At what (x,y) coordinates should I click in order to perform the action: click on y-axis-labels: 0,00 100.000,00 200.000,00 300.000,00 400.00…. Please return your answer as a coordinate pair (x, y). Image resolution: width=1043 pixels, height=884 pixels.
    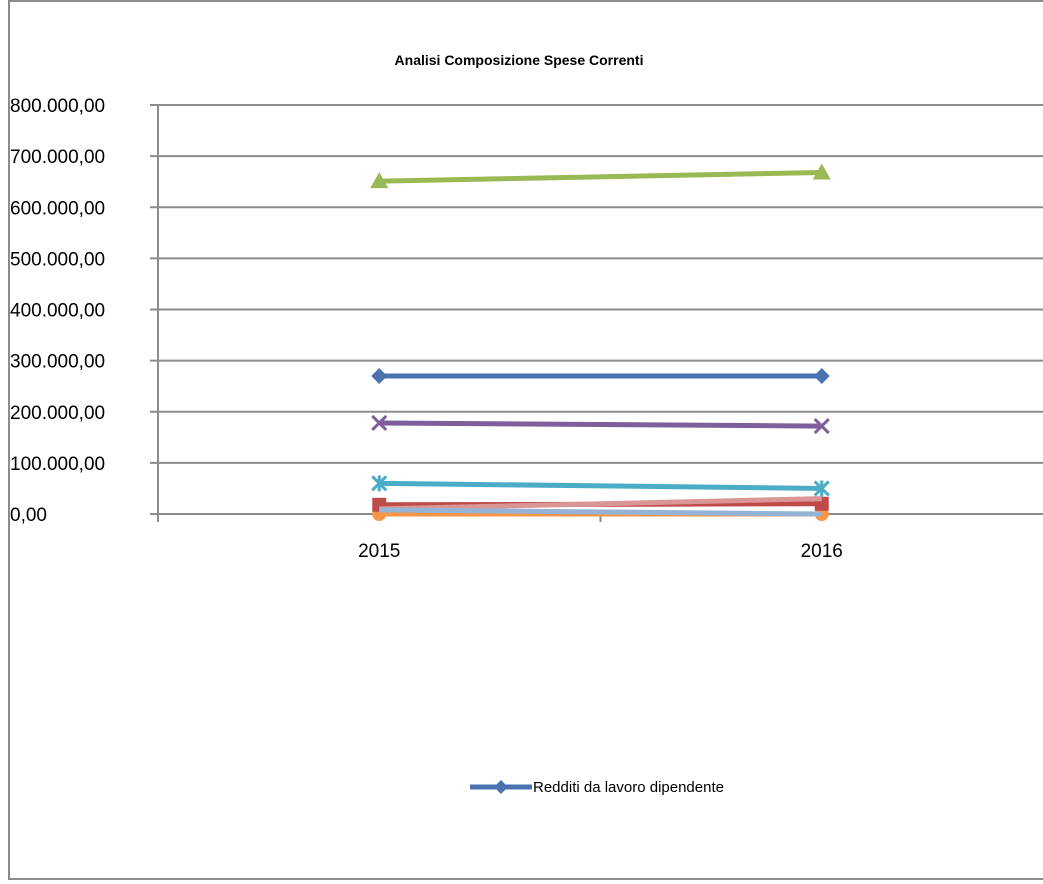
    Looking at the image, I should click on (57, 311).